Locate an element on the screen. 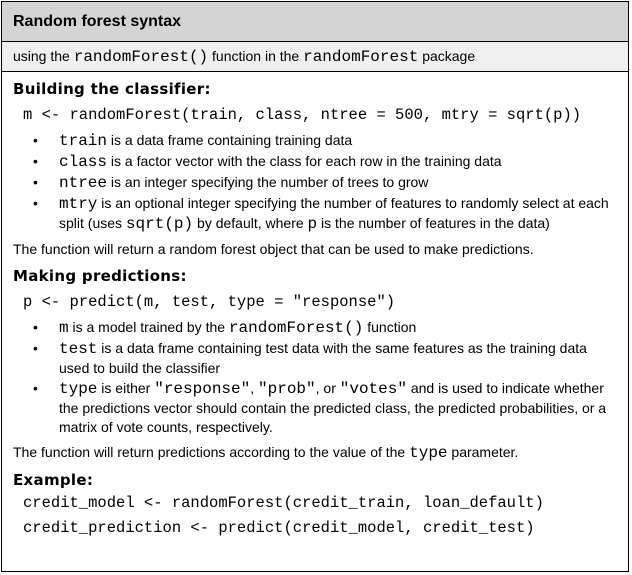 The width and height of the screenshot is (632, 575). inline-code: "prob" is located at coordinates (287, 389).